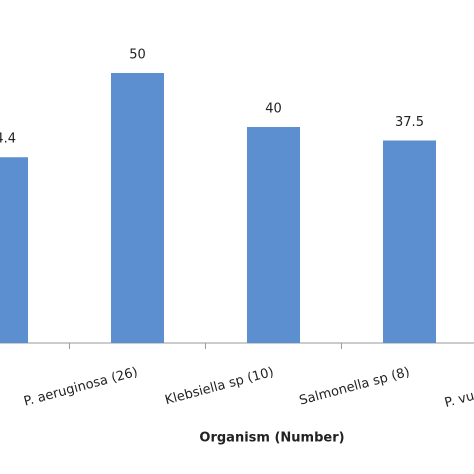 The image size is (474, 474). Describe the element at coordinates (273, 109) in the screenshot. I see `data-label: 40` at that location.